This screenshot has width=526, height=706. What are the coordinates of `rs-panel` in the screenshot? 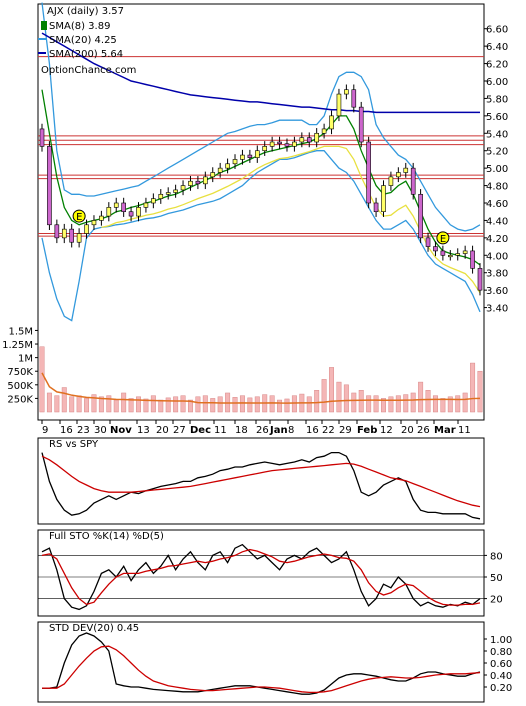 It's located at (261, 481).